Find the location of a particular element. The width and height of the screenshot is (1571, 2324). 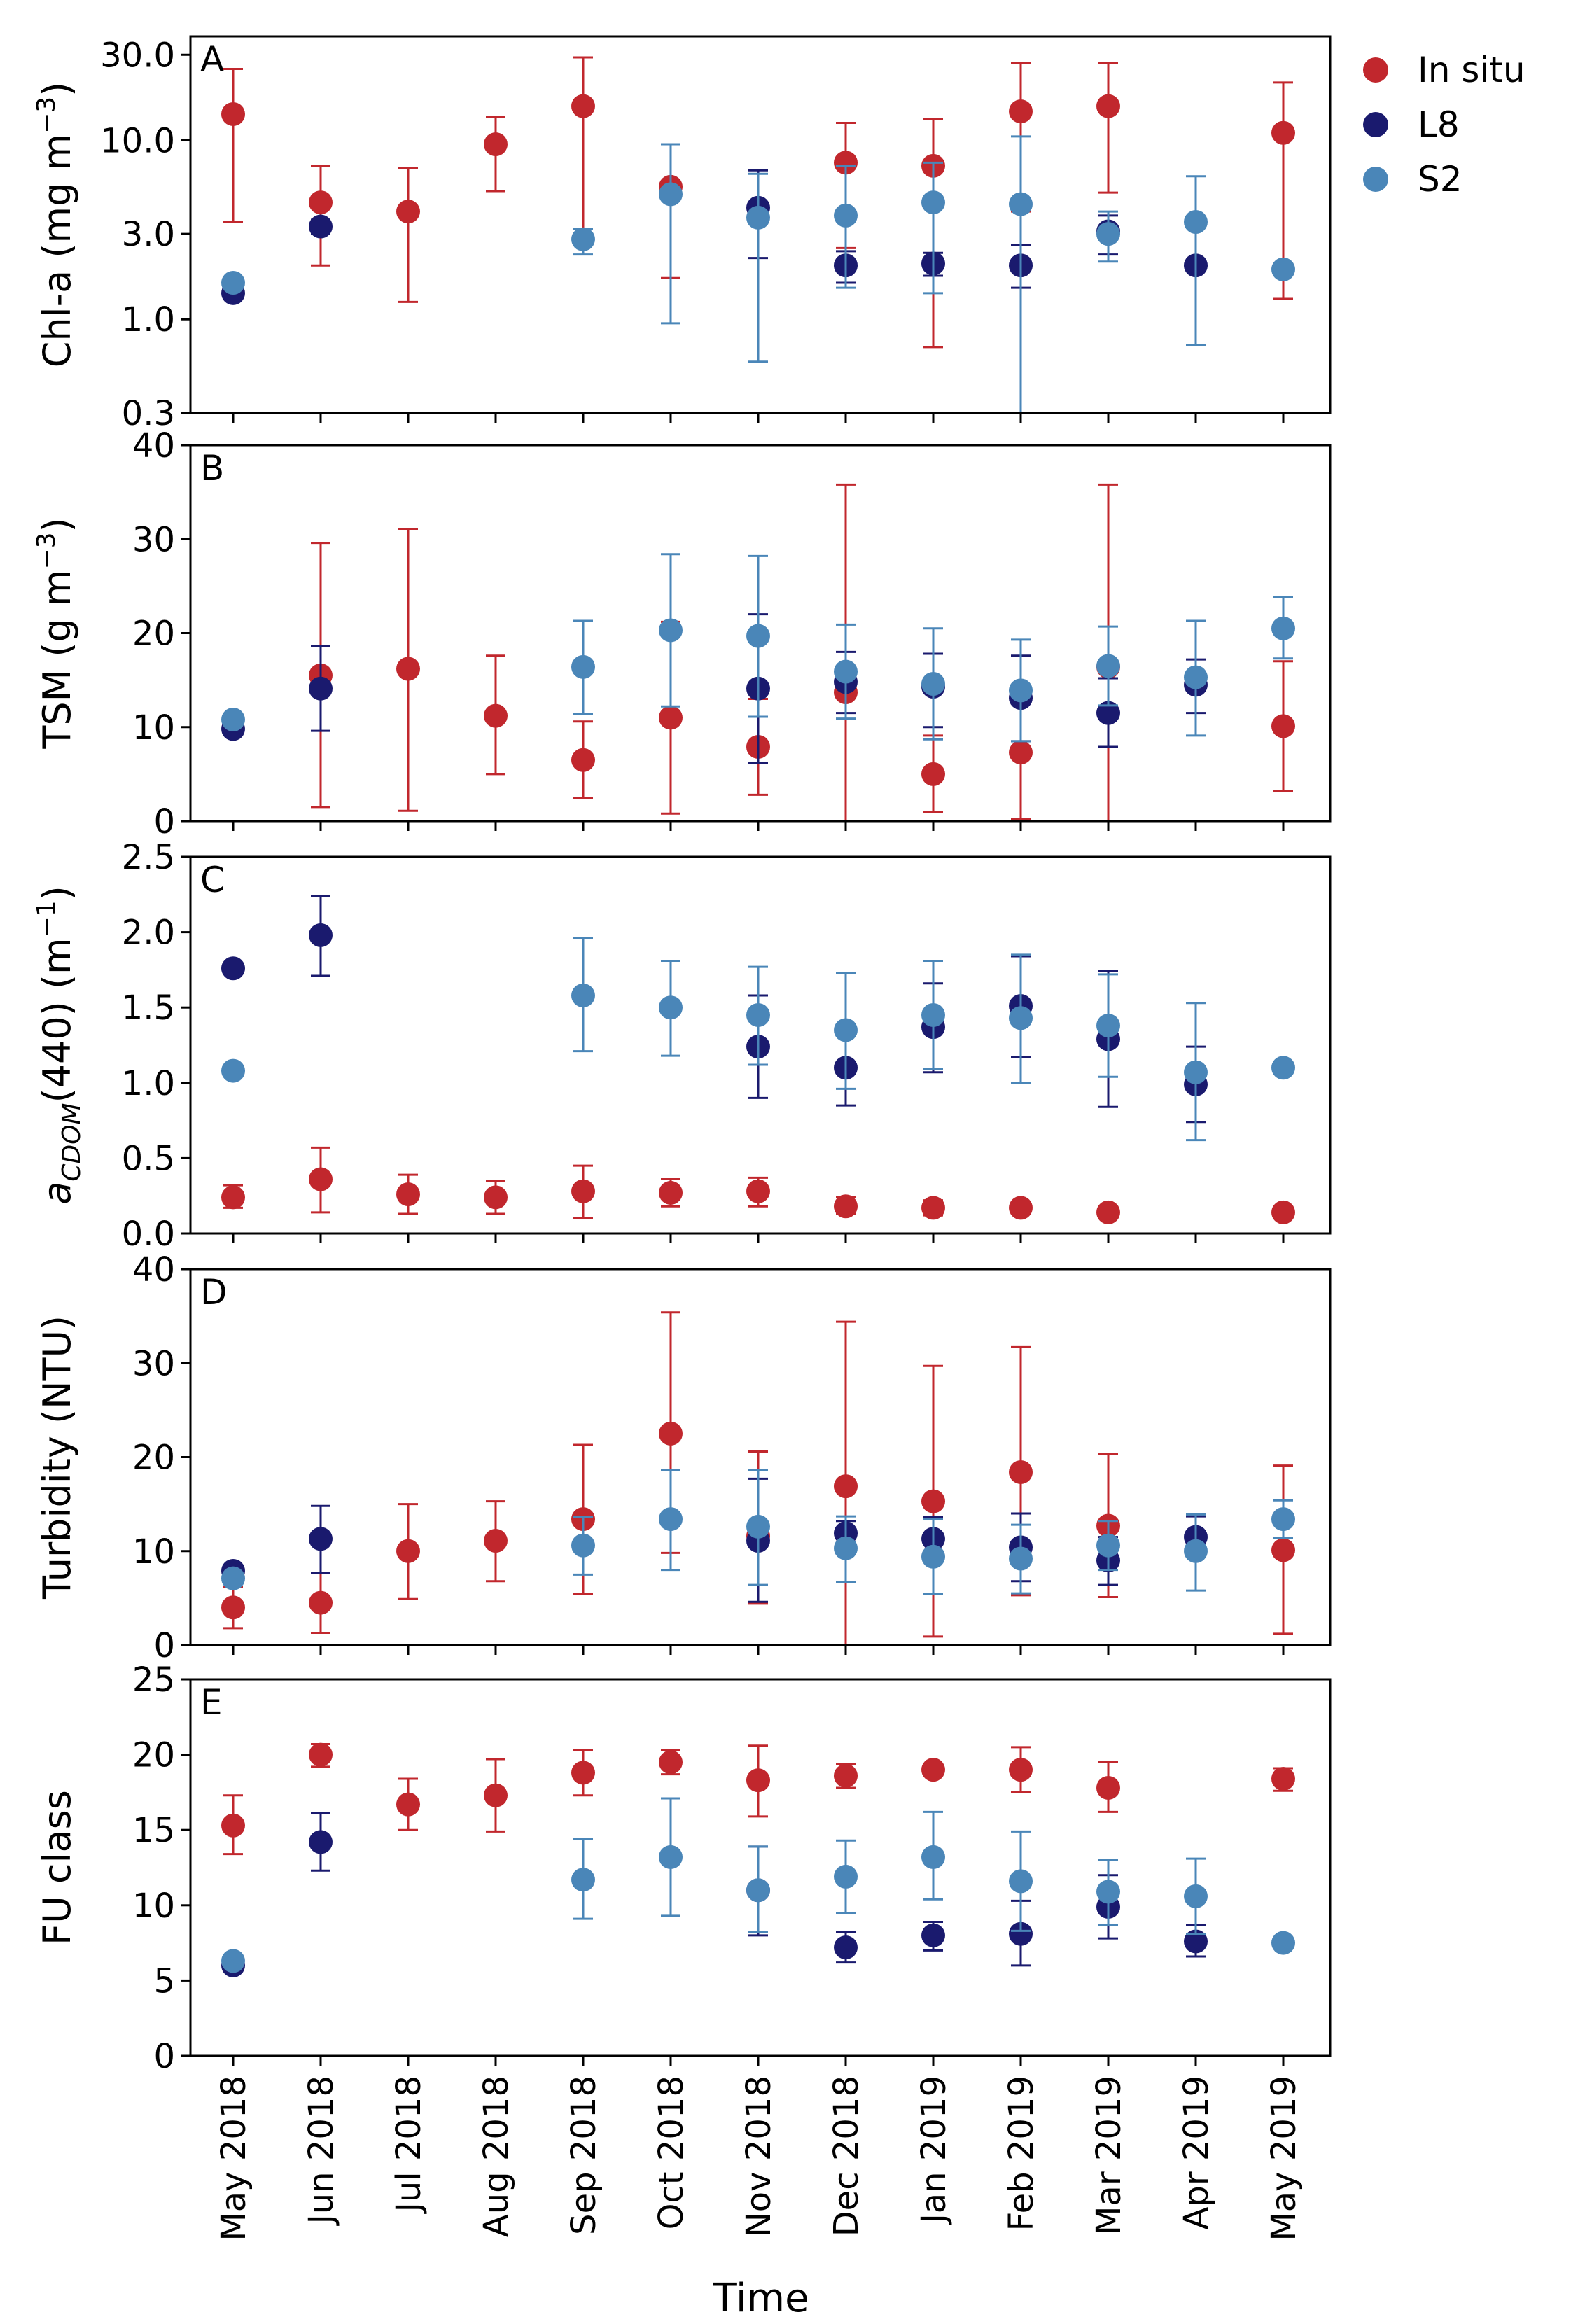

x-tick-label: May 2019 is located at coordinates (1284, 2158).